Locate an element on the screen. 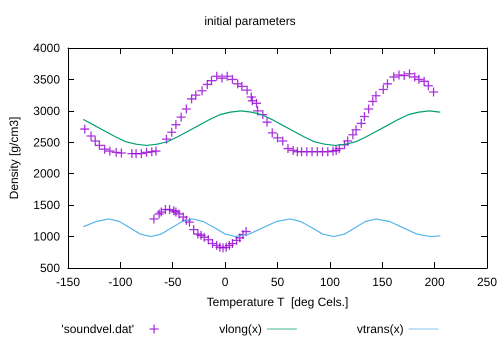 The image size is (500, 350). x-tick-label: 250 is located at coordinates (487, 282).